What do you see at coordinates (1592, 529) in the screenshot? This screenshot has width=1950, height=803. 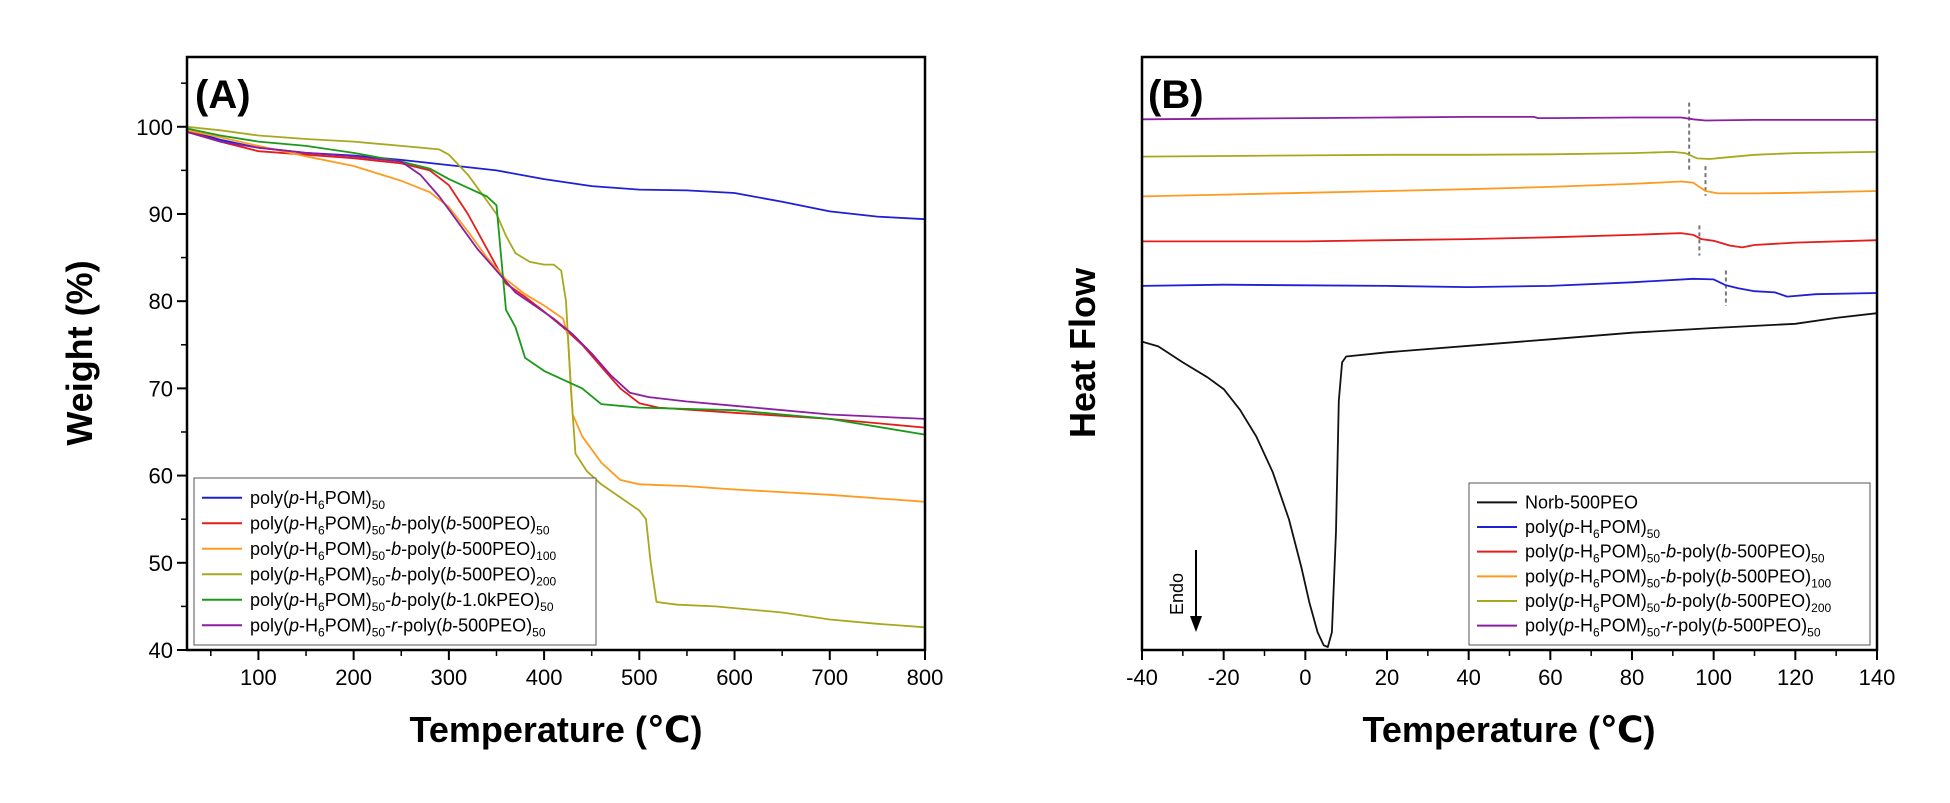 I see `panel-b-legend-entry: poly(p-H6POM)50` at bounding box center [1592, 529].